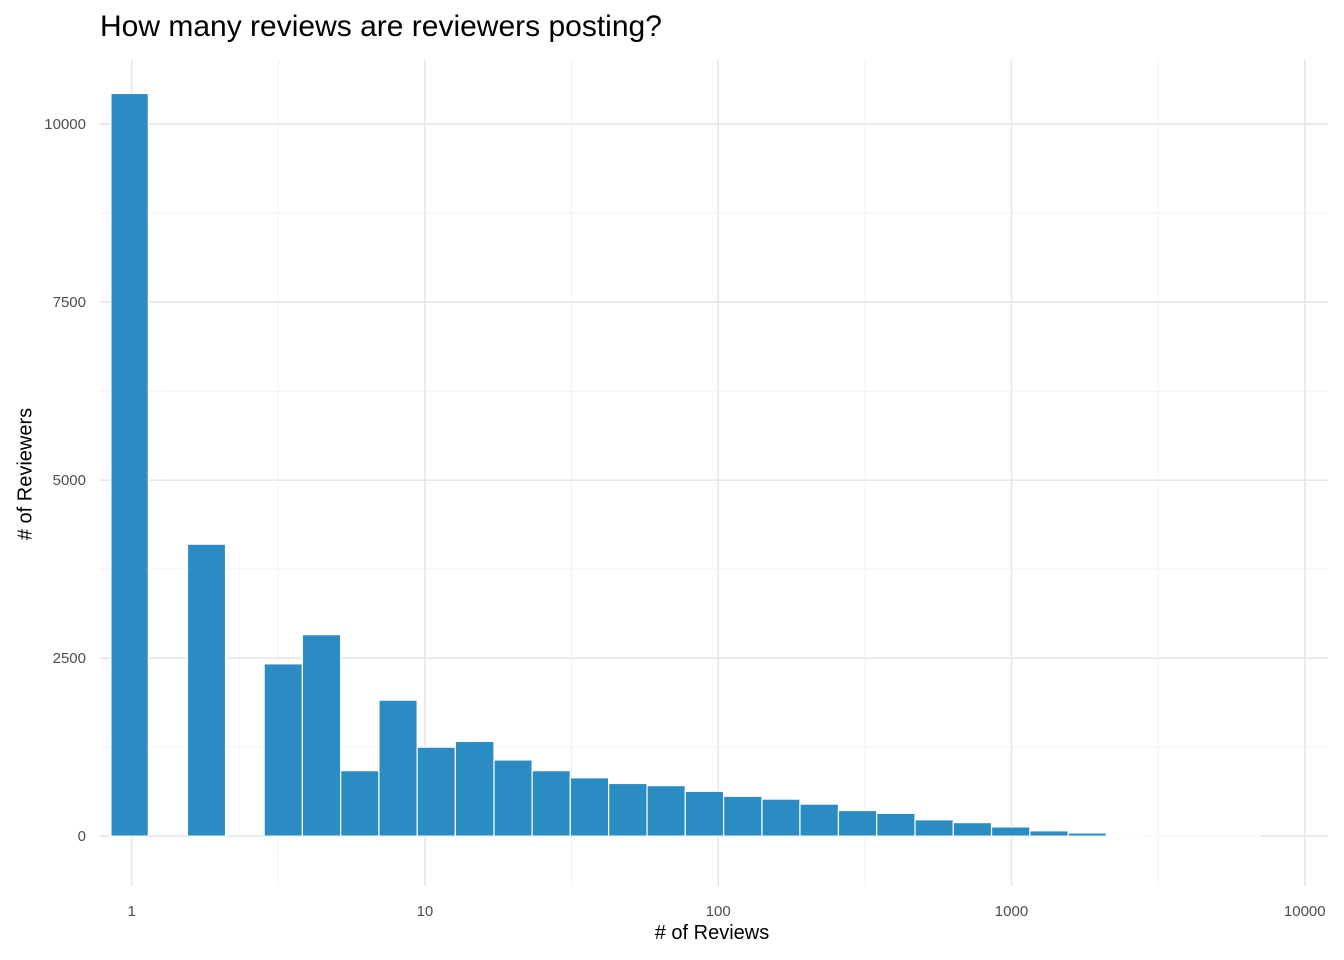 Image resolution: width=1344 pixels, height=960 pixels. Describe the element at coordinates (25, 474) in the screenshot. I see `y-axis-title: # of Reviewers` at that location.